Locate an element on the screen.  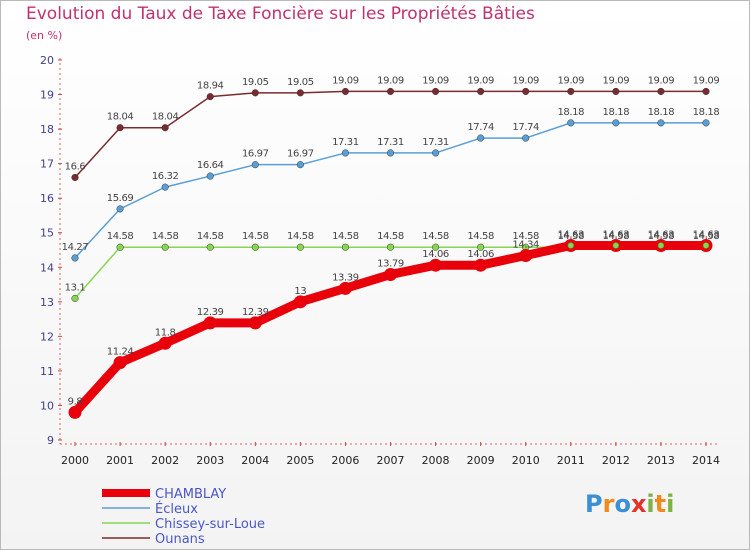
x-tick-label: 2003 is located at coordinates (210, 460).